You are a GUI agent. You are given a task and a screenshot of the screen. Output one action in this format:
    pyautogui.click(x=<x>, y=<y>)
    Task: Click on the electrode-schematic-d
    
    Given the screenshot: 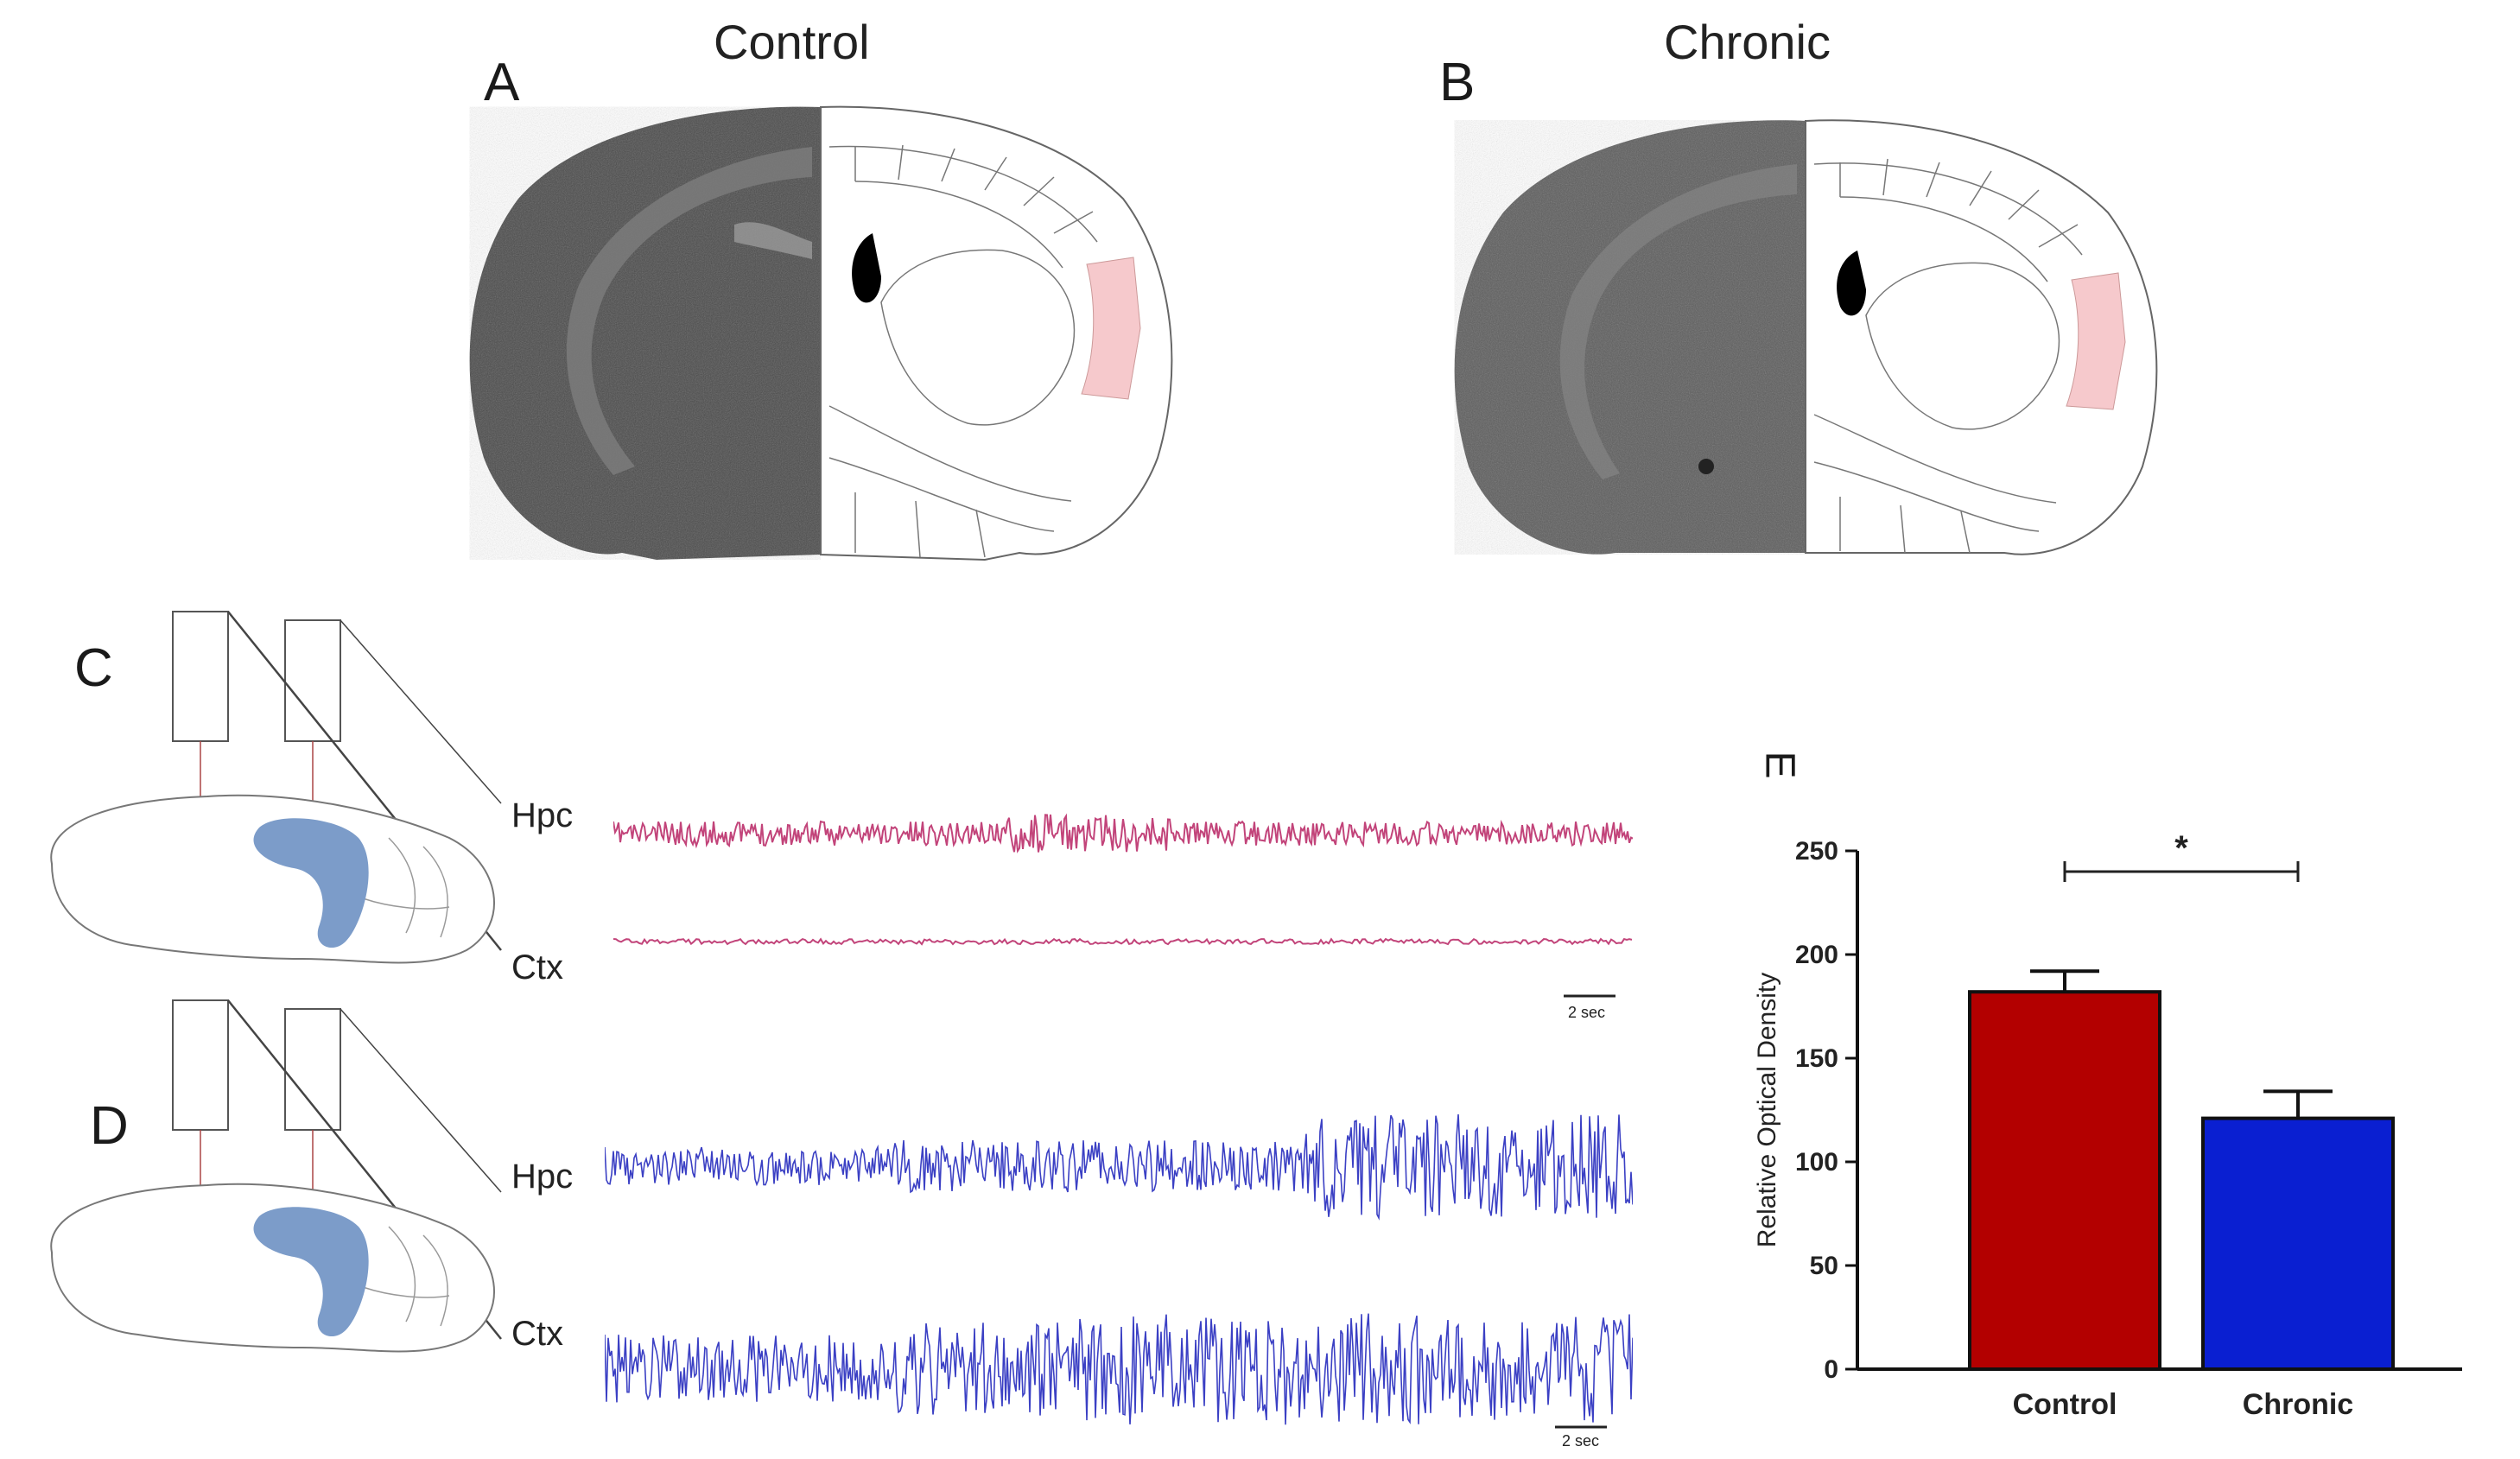 What is the action you would take?
    pyautogui.click(x=276, y=1176)
    